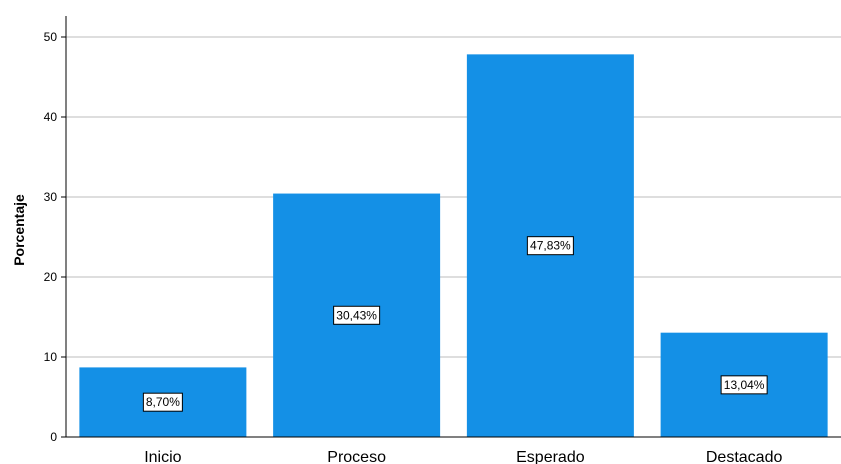 The width and height of the screenshot is (841, 464). I want to click on data-label-box-proceso, so click(357, 315).